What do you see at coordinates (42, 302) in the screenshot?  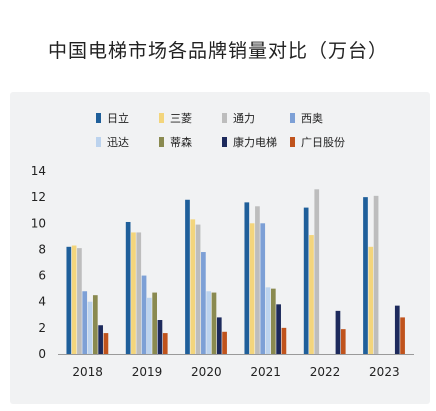 I see `y-tick-label: 4` at bounding box center [42, 302].